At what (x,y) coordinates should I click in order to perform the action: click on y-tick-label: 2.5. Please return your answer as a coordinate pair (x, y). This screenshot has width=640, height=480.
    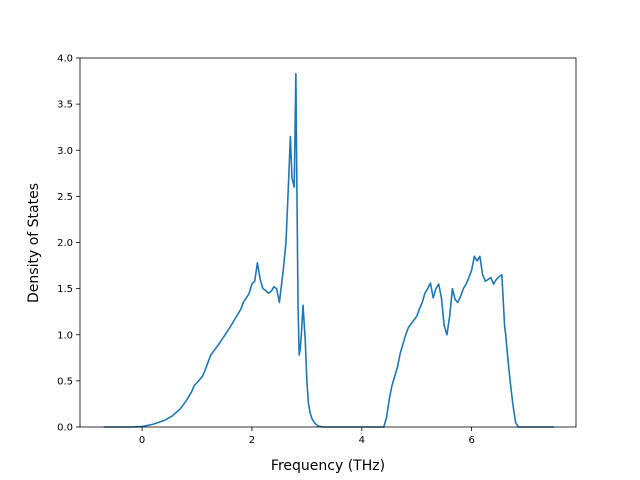
    Looking at the image, I should click on (65, 197).